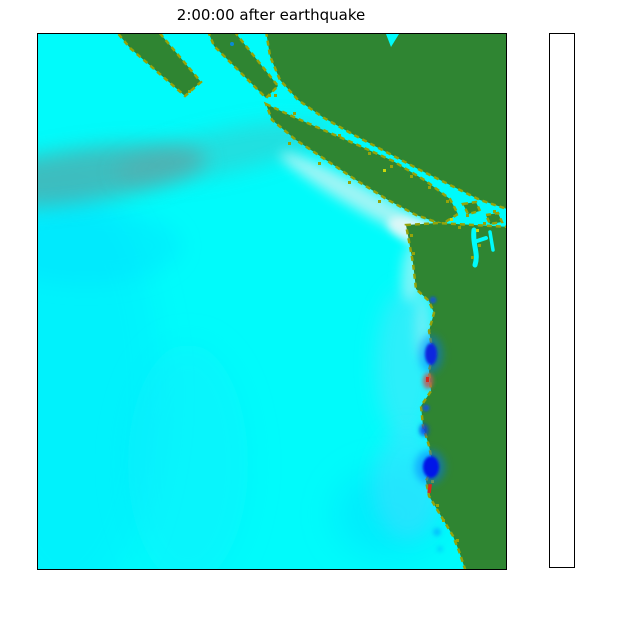 The height and width of the screenshot is (617, 638). I want to click on wavefront-arc, so click(184, 164).